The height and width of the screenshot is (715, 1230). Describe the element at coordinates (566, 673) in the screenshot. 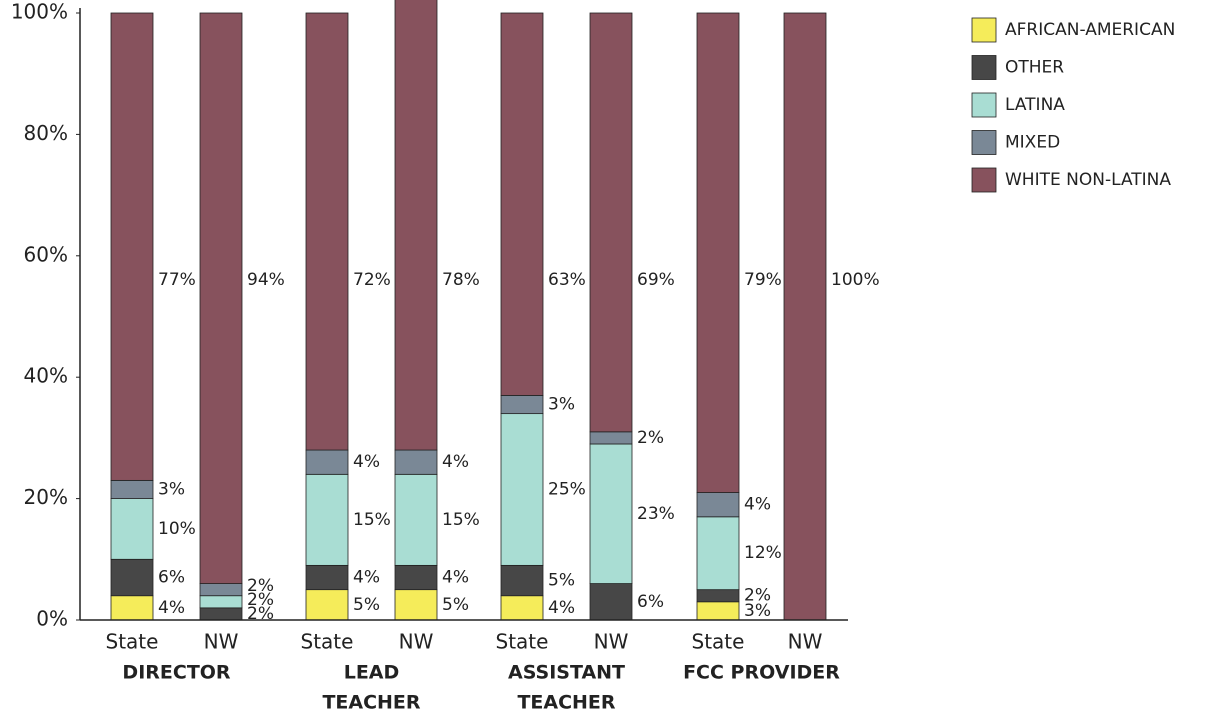

I see `group-label: ASSISTANT` at that location.